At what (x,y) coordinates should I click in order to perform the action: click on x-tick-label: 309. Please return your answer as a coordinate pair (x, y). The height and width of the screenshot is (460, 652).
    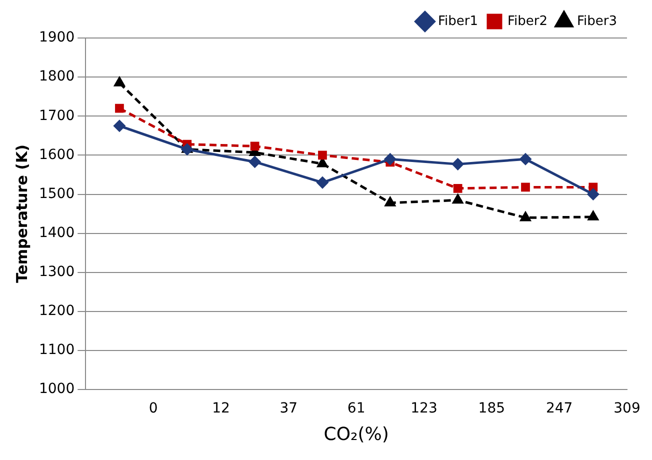
    Looking at the image, I should click on (627, 408).